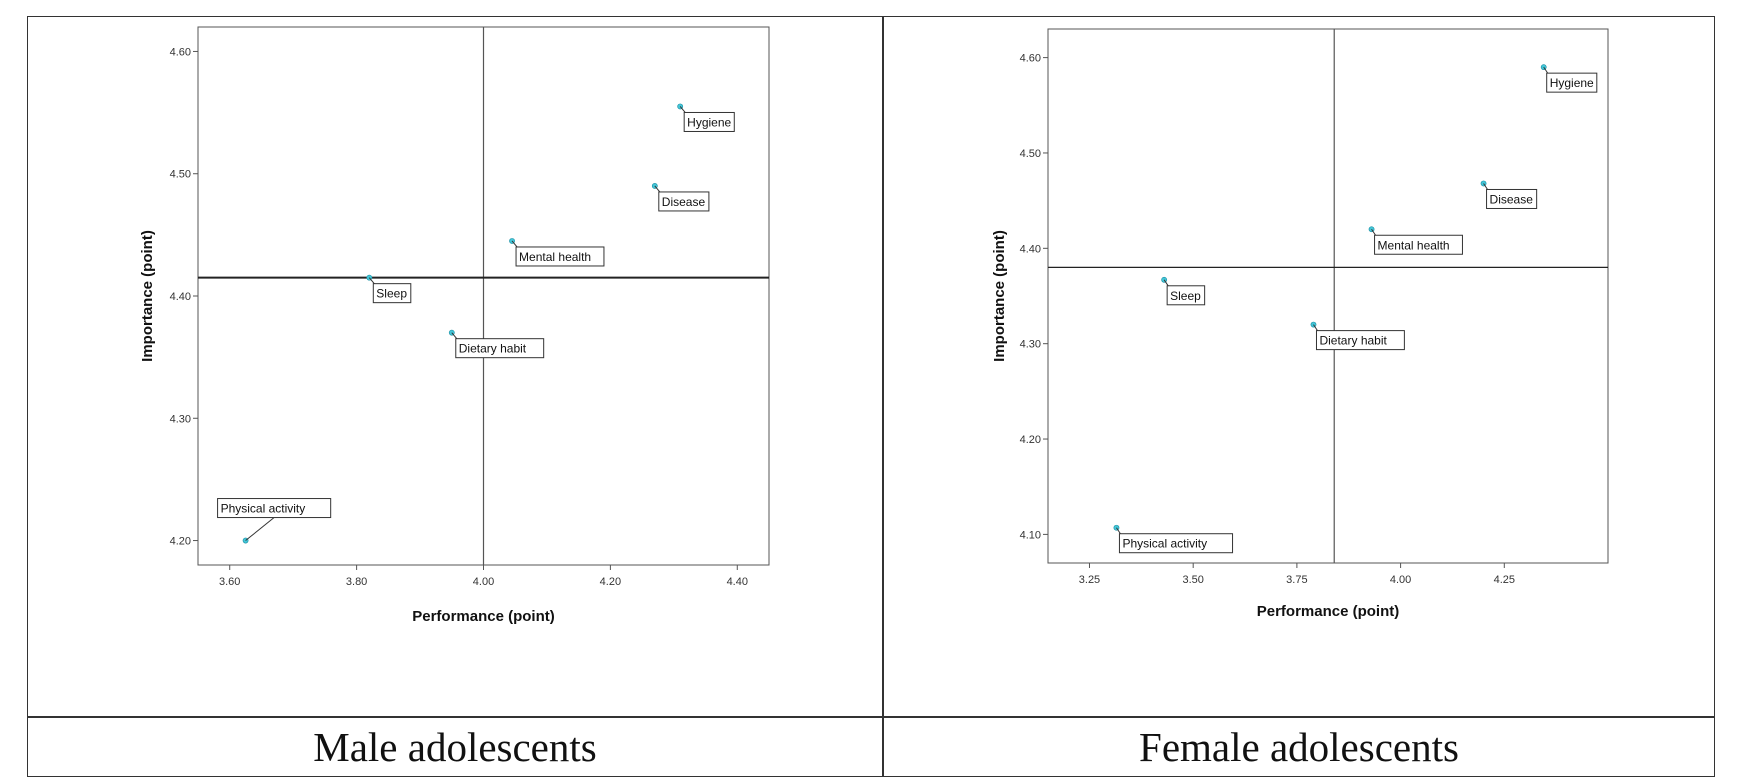  I want to click on x-tick-label: 4.20, so click(610, 582).